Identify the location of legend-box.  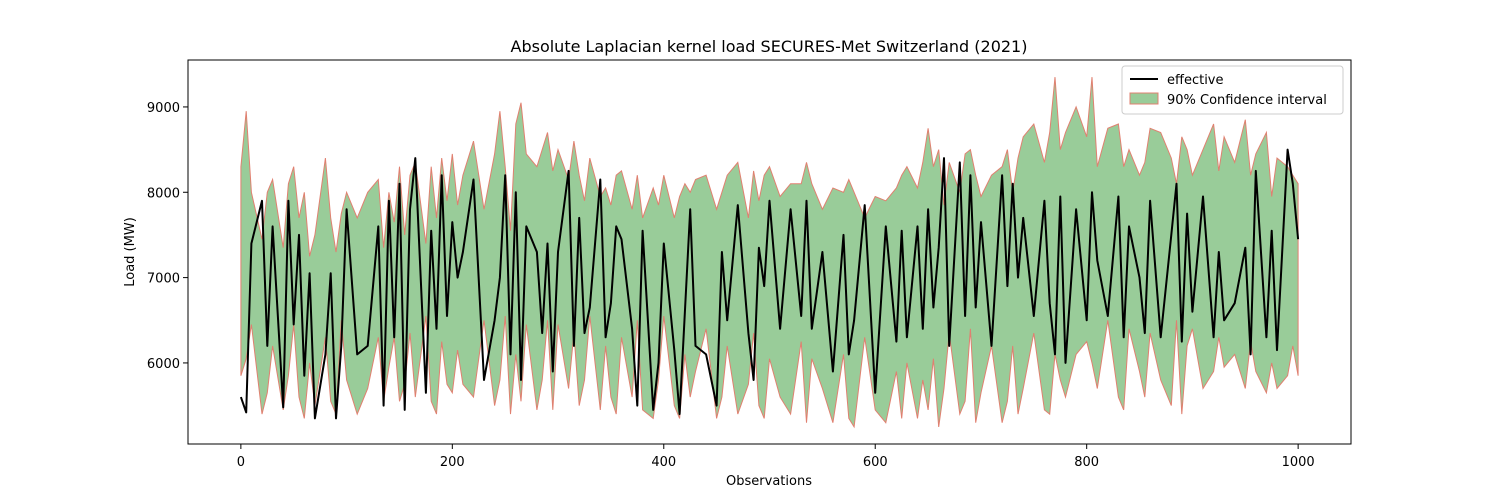
(1232, 90).